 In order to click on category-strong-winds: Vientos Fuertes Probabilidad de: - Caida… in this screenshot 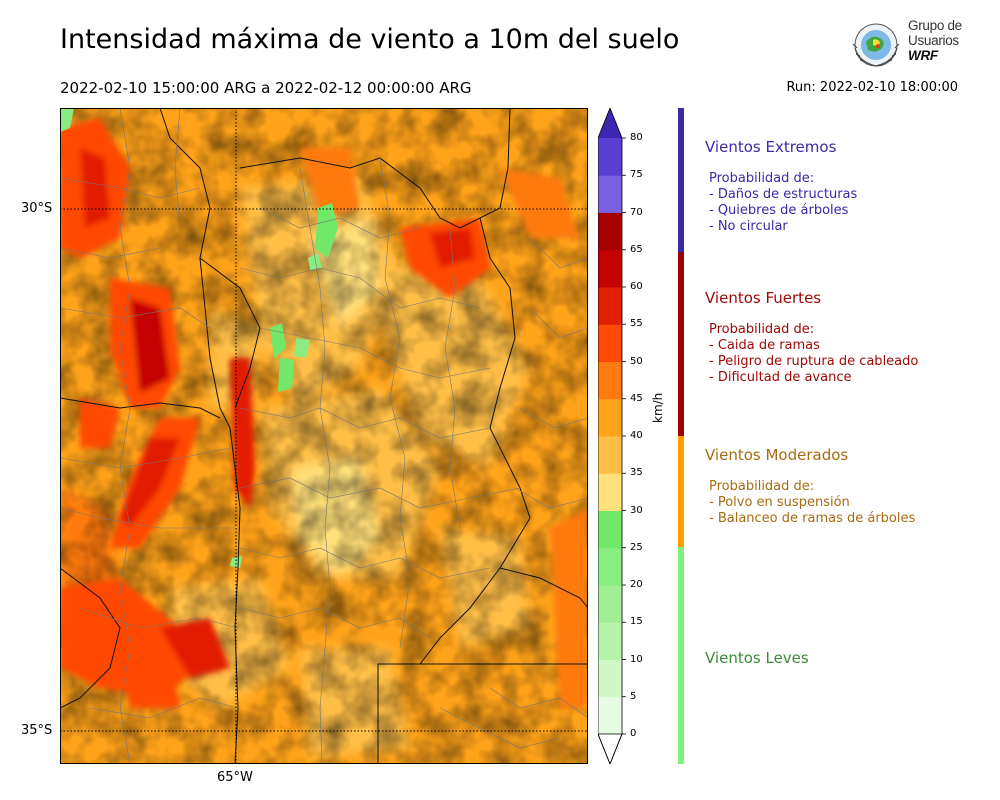, I will do `click(811, 337)`.